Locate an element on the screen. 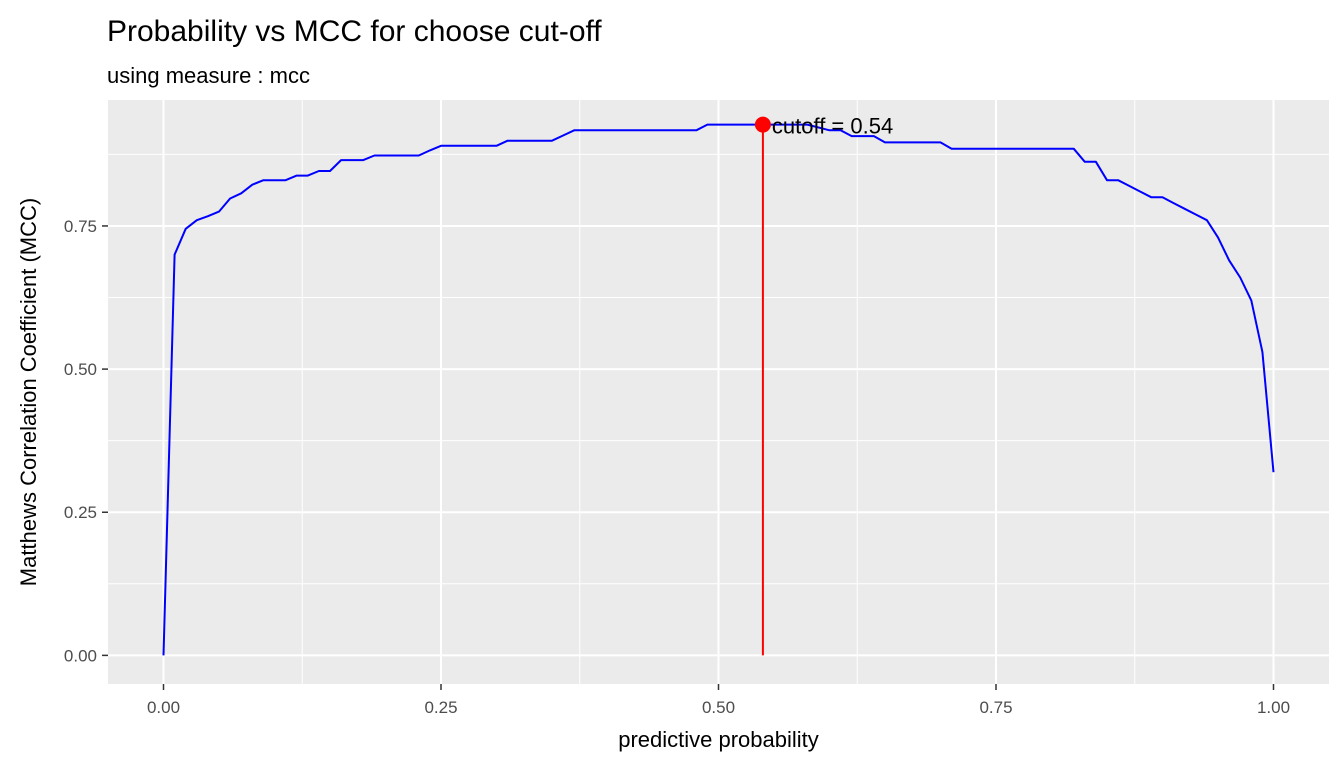 Image resolution: width=1344 pixels, height=768 pixels. x-tick-label: 0.00 is located at coordinates (163, 707).